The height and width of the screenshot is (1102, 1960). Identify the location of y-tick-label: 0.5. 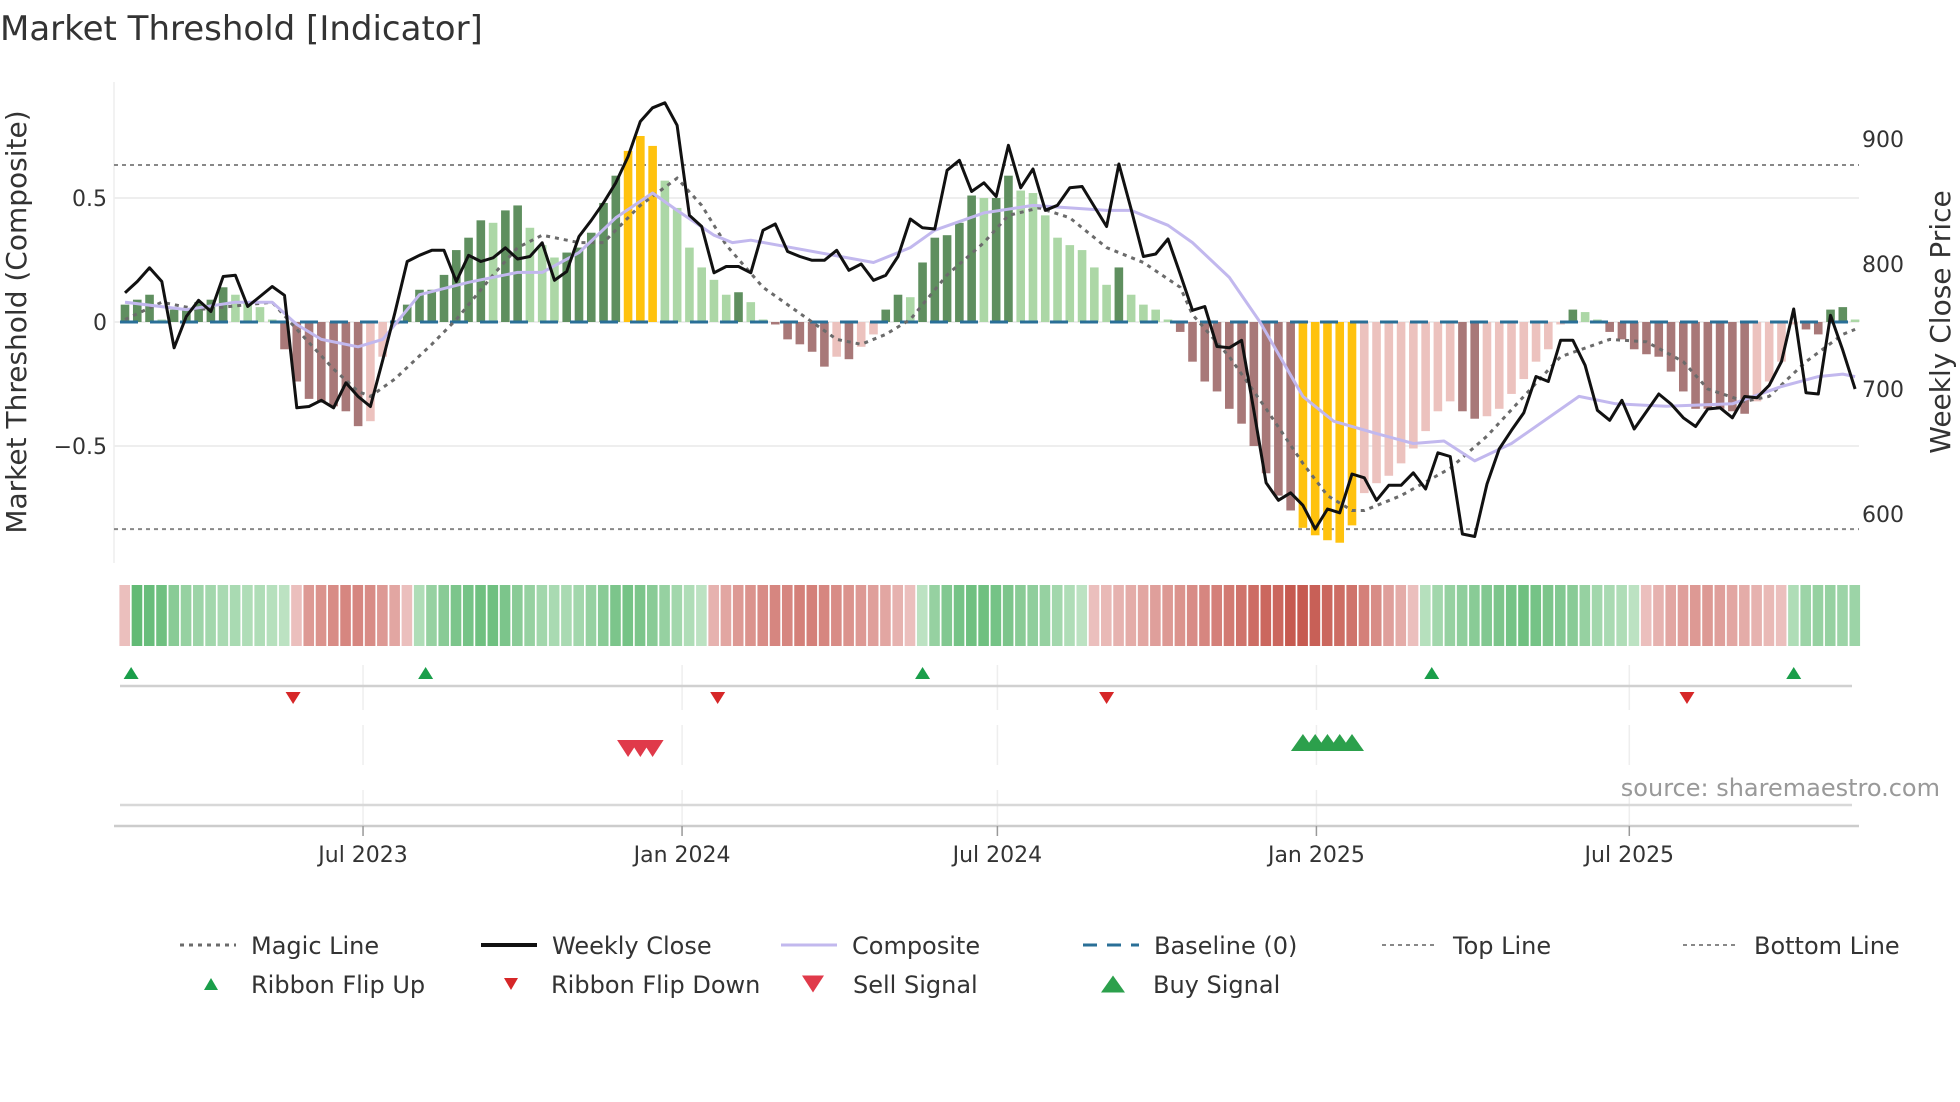
(89, 199).